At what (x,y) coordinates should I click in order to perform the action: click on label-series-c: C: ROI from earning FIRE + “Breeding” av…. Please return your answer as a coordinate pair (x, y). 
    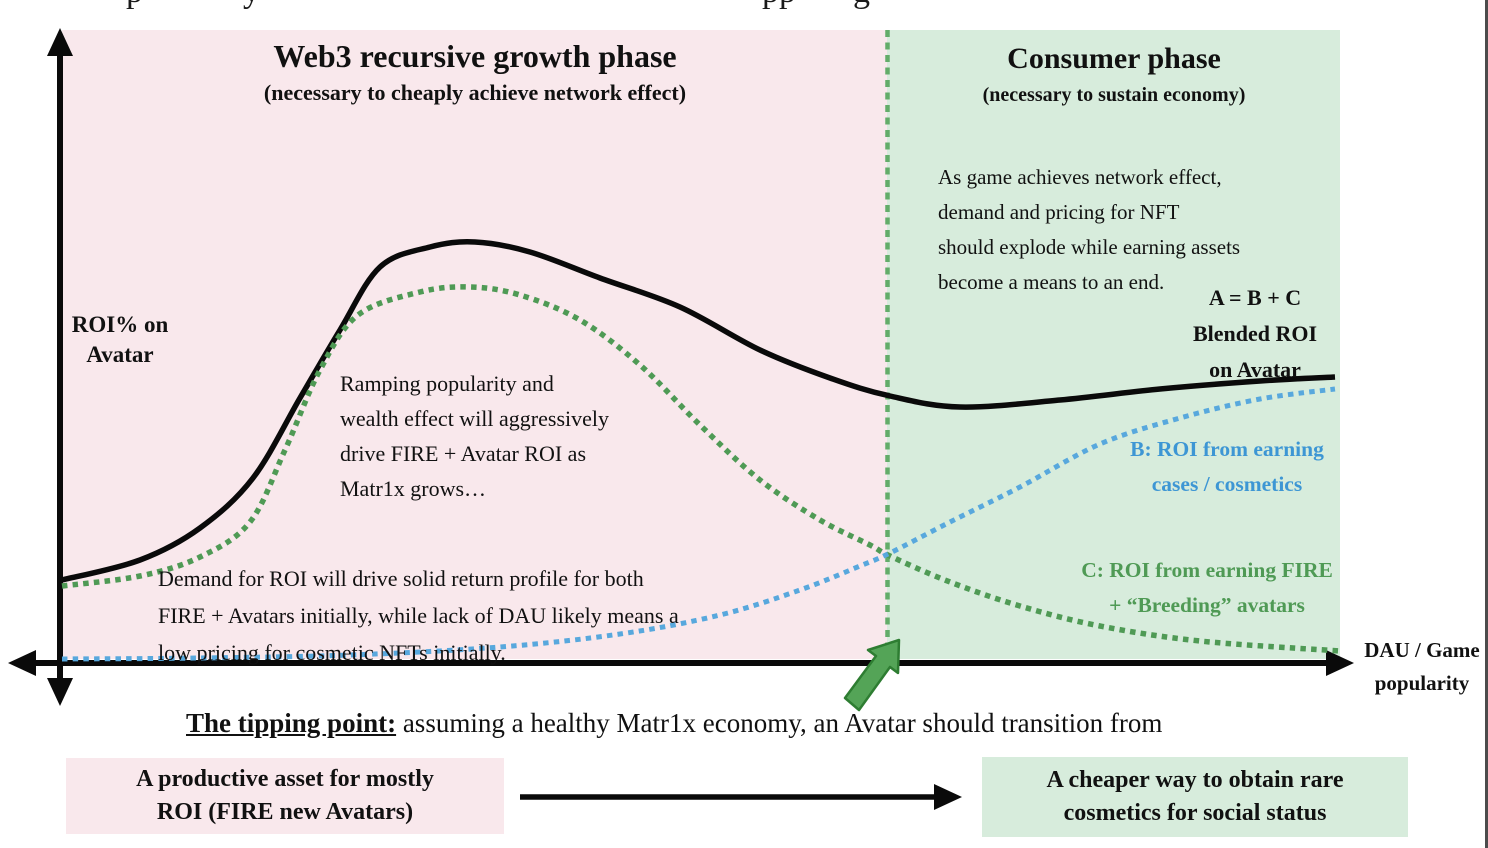
    Looking at the image, I should click on (1207, 587).